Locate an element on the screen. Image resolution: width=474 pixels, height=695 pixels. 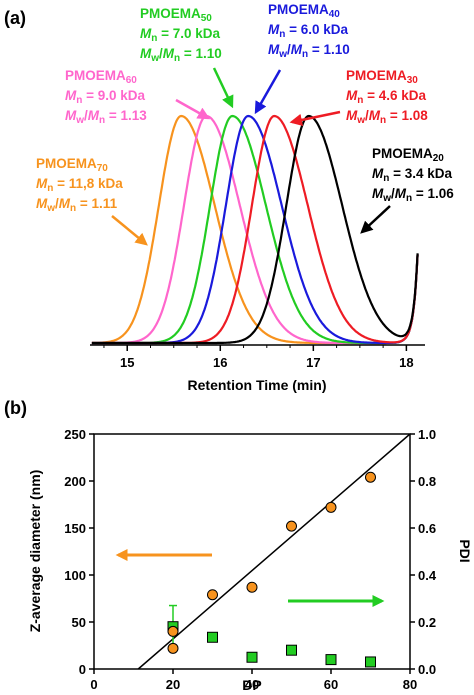
dls-y-tick-label-1: 50 is located at coordinates (79, 622).